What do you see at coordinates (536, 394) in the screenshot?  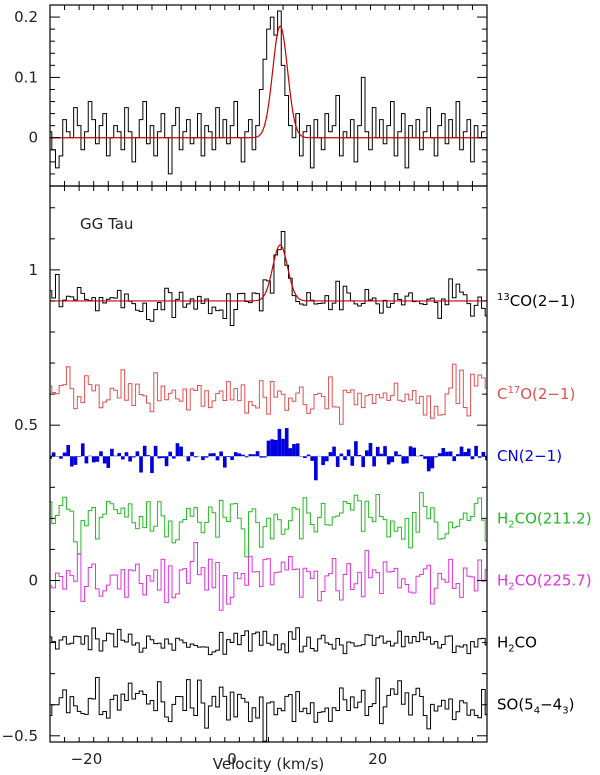 I see `series-label: C17O(2−1)` at bounding box center [536, 394].